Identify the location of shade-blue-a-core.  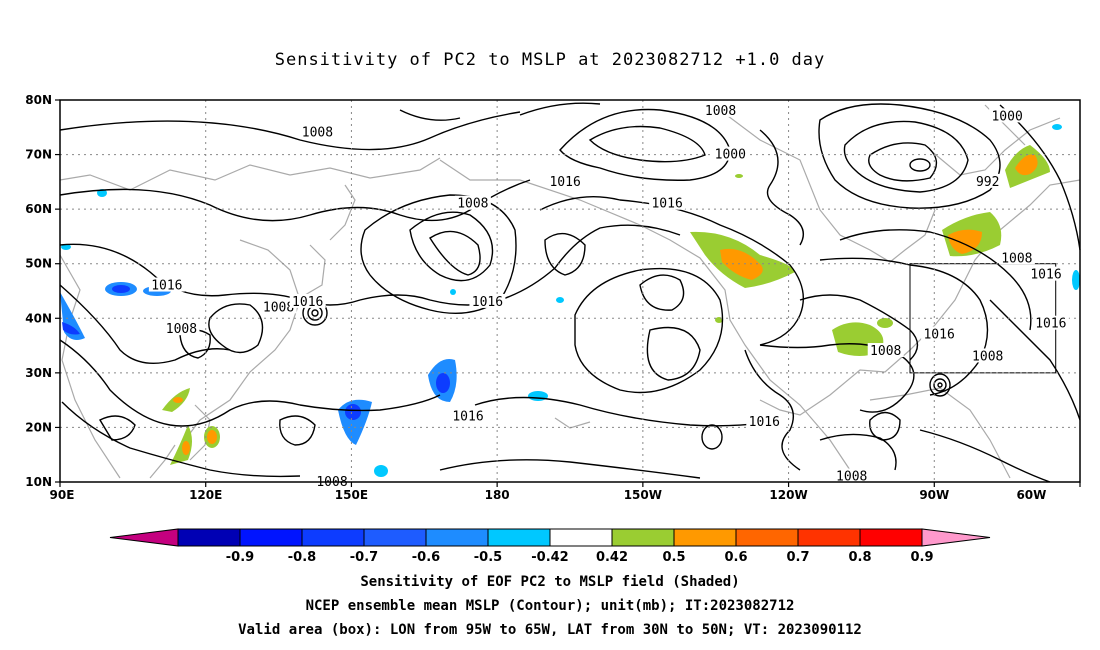
(121, 289).